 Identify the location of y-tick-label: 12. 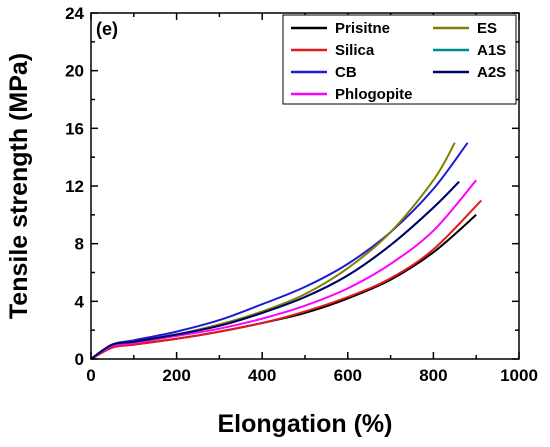
(74, 186).